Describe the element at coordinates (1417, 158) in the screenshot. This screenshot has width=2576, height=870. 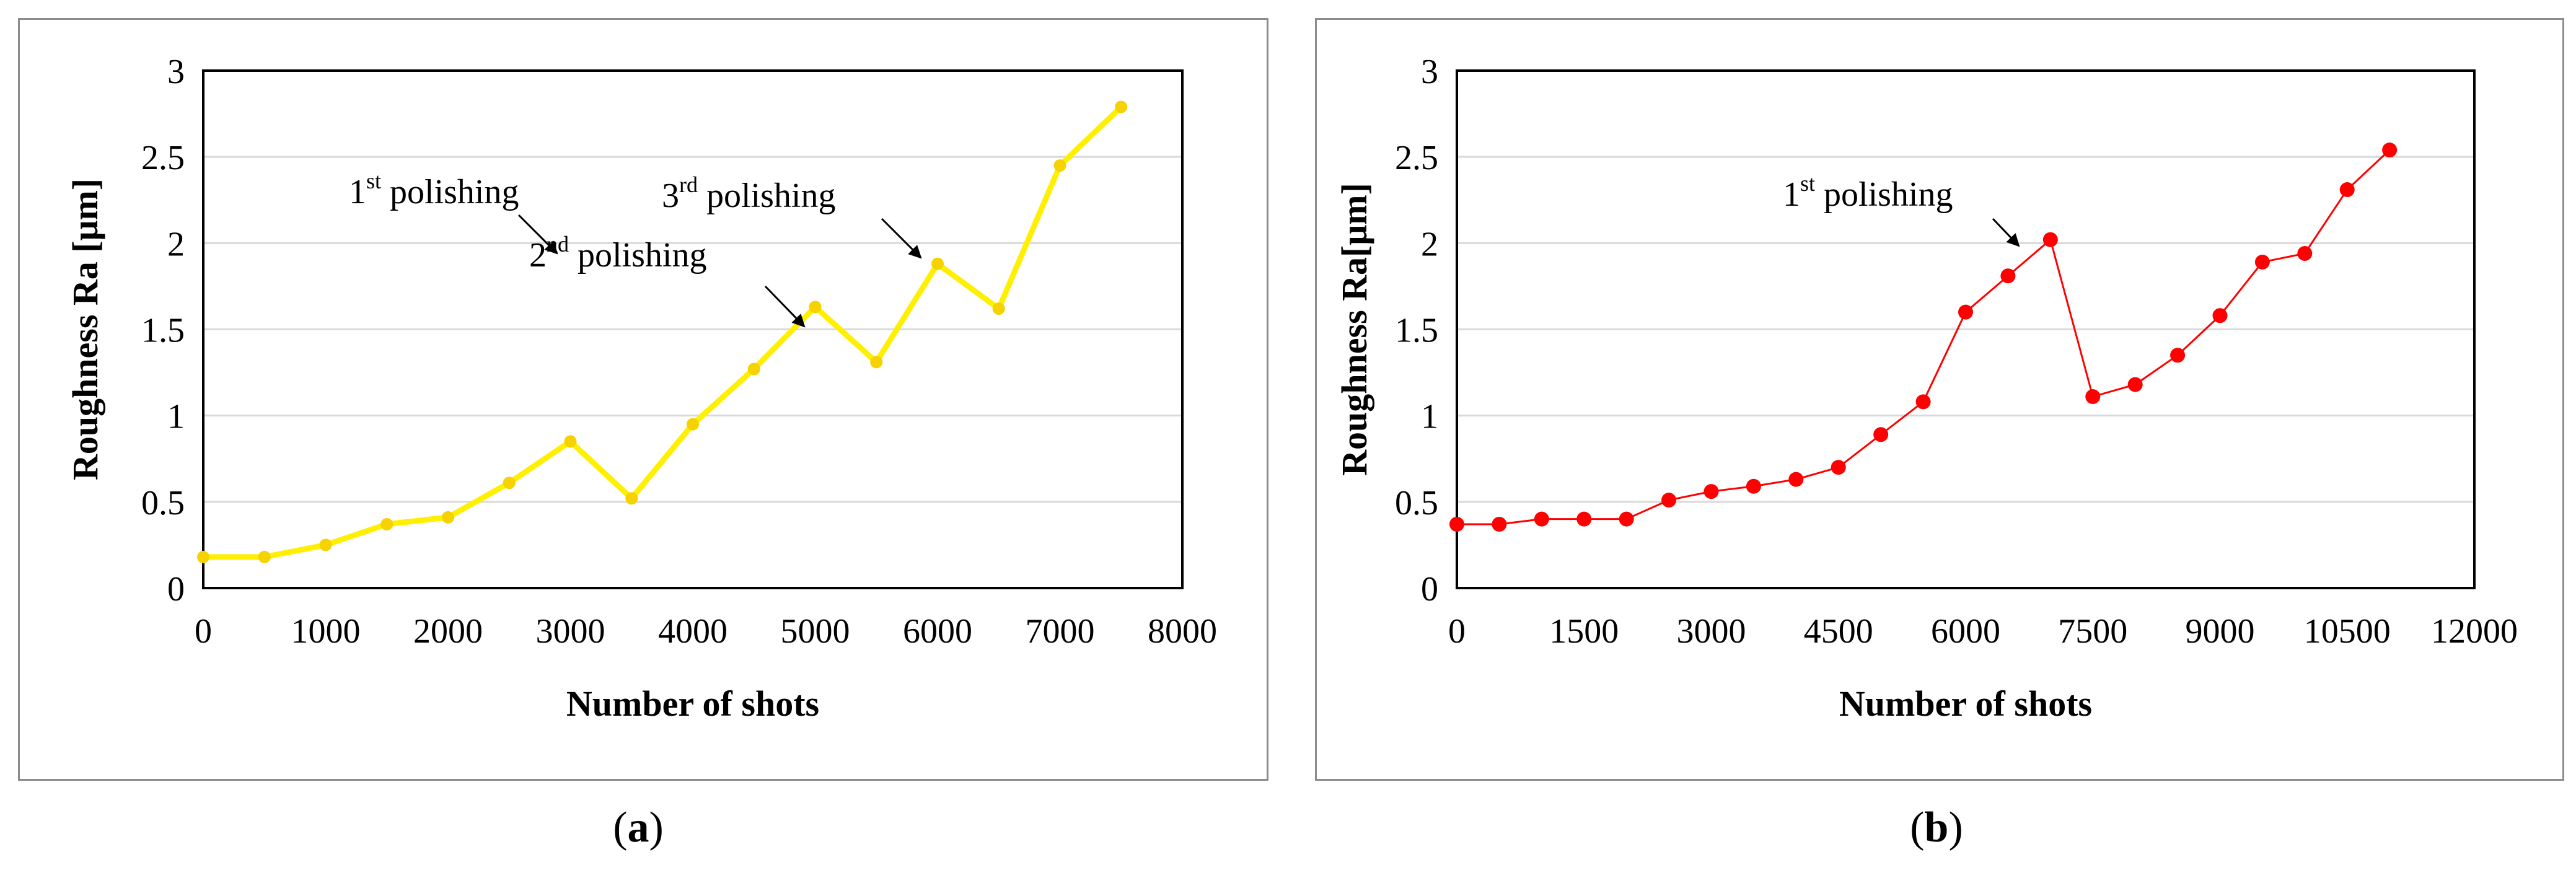
I see `y-tick-label-b: 2.5` at that location.